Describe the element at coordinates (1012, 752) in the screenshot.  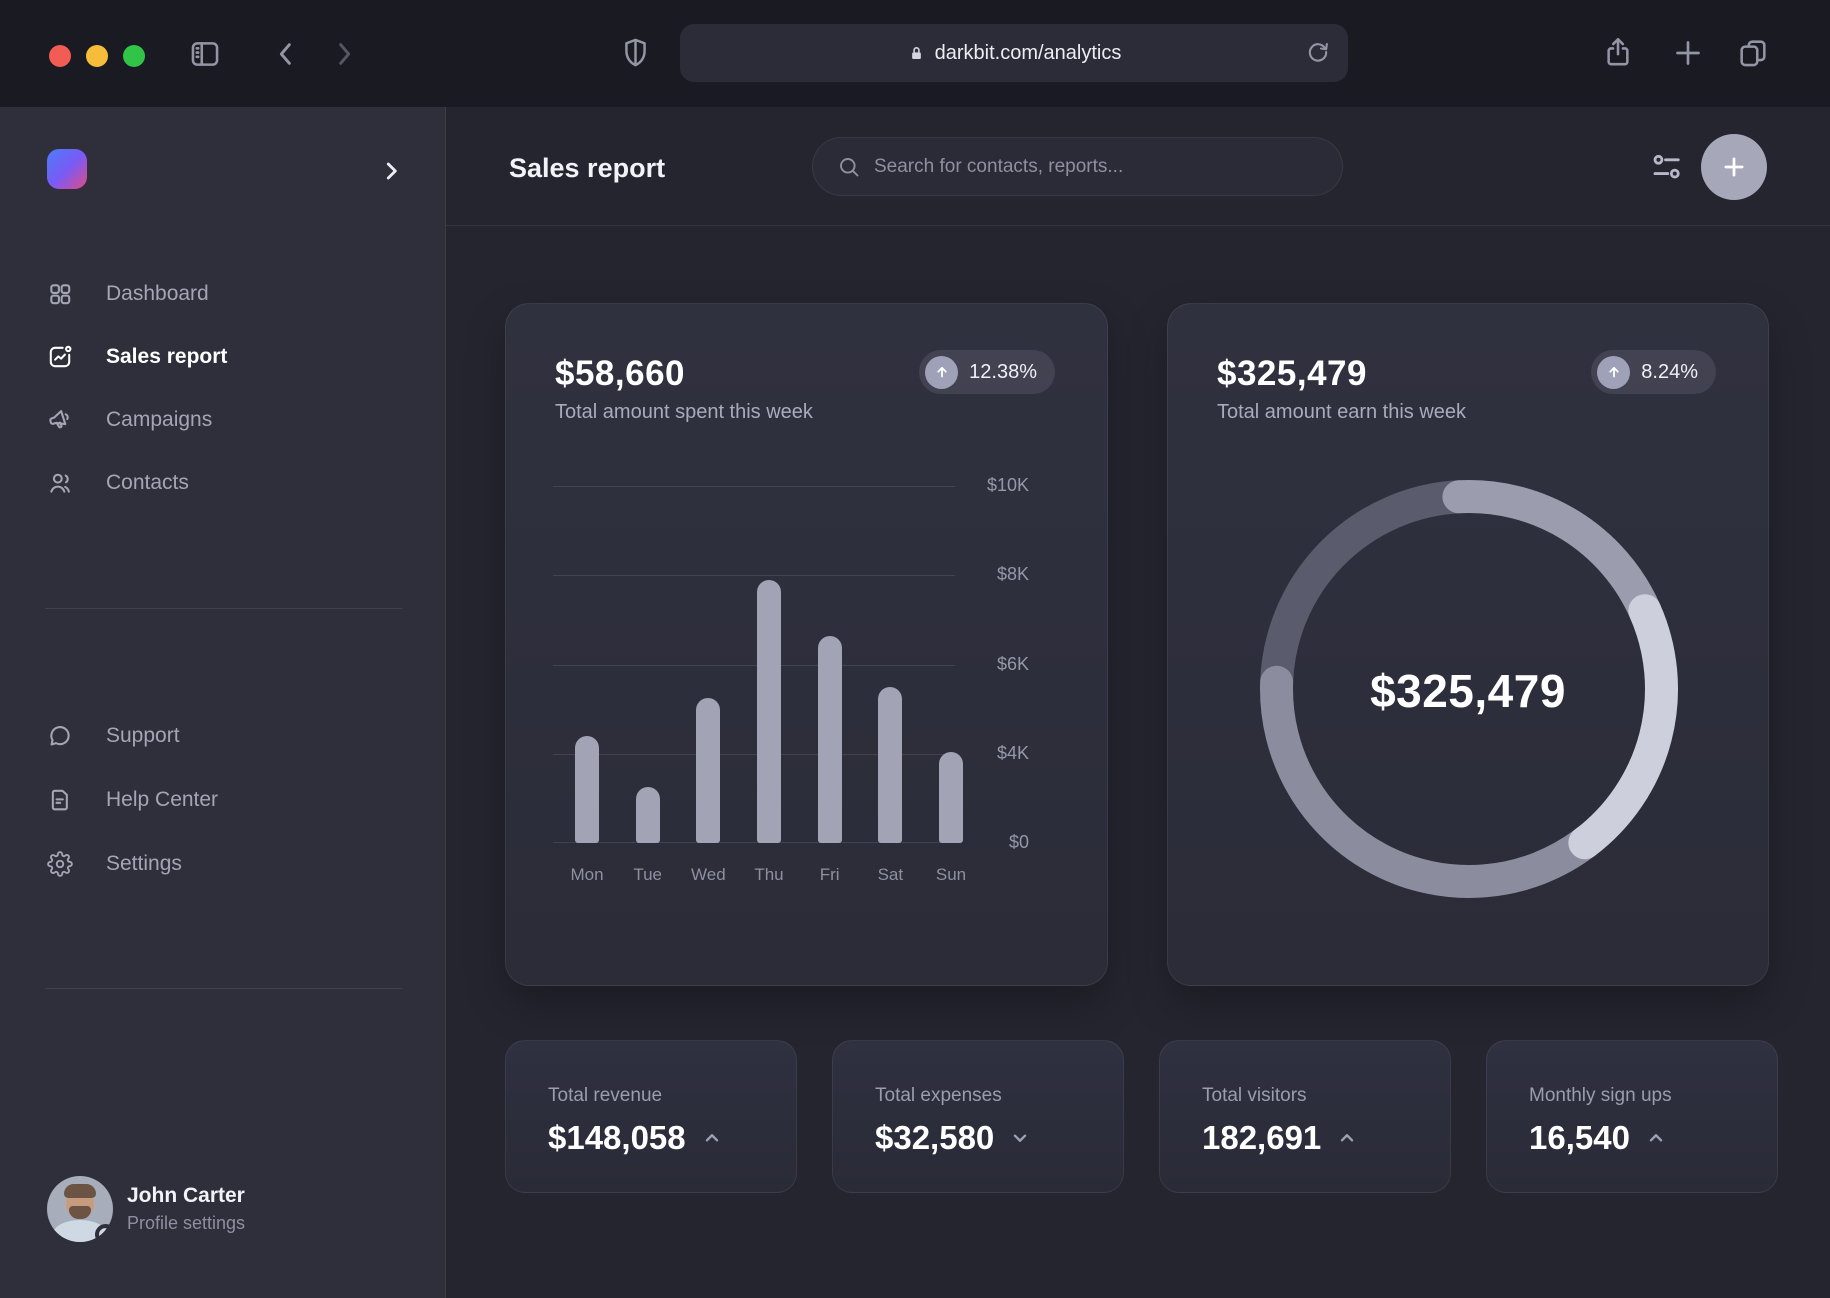
I see `y-axis-tick: $4K` at that location.